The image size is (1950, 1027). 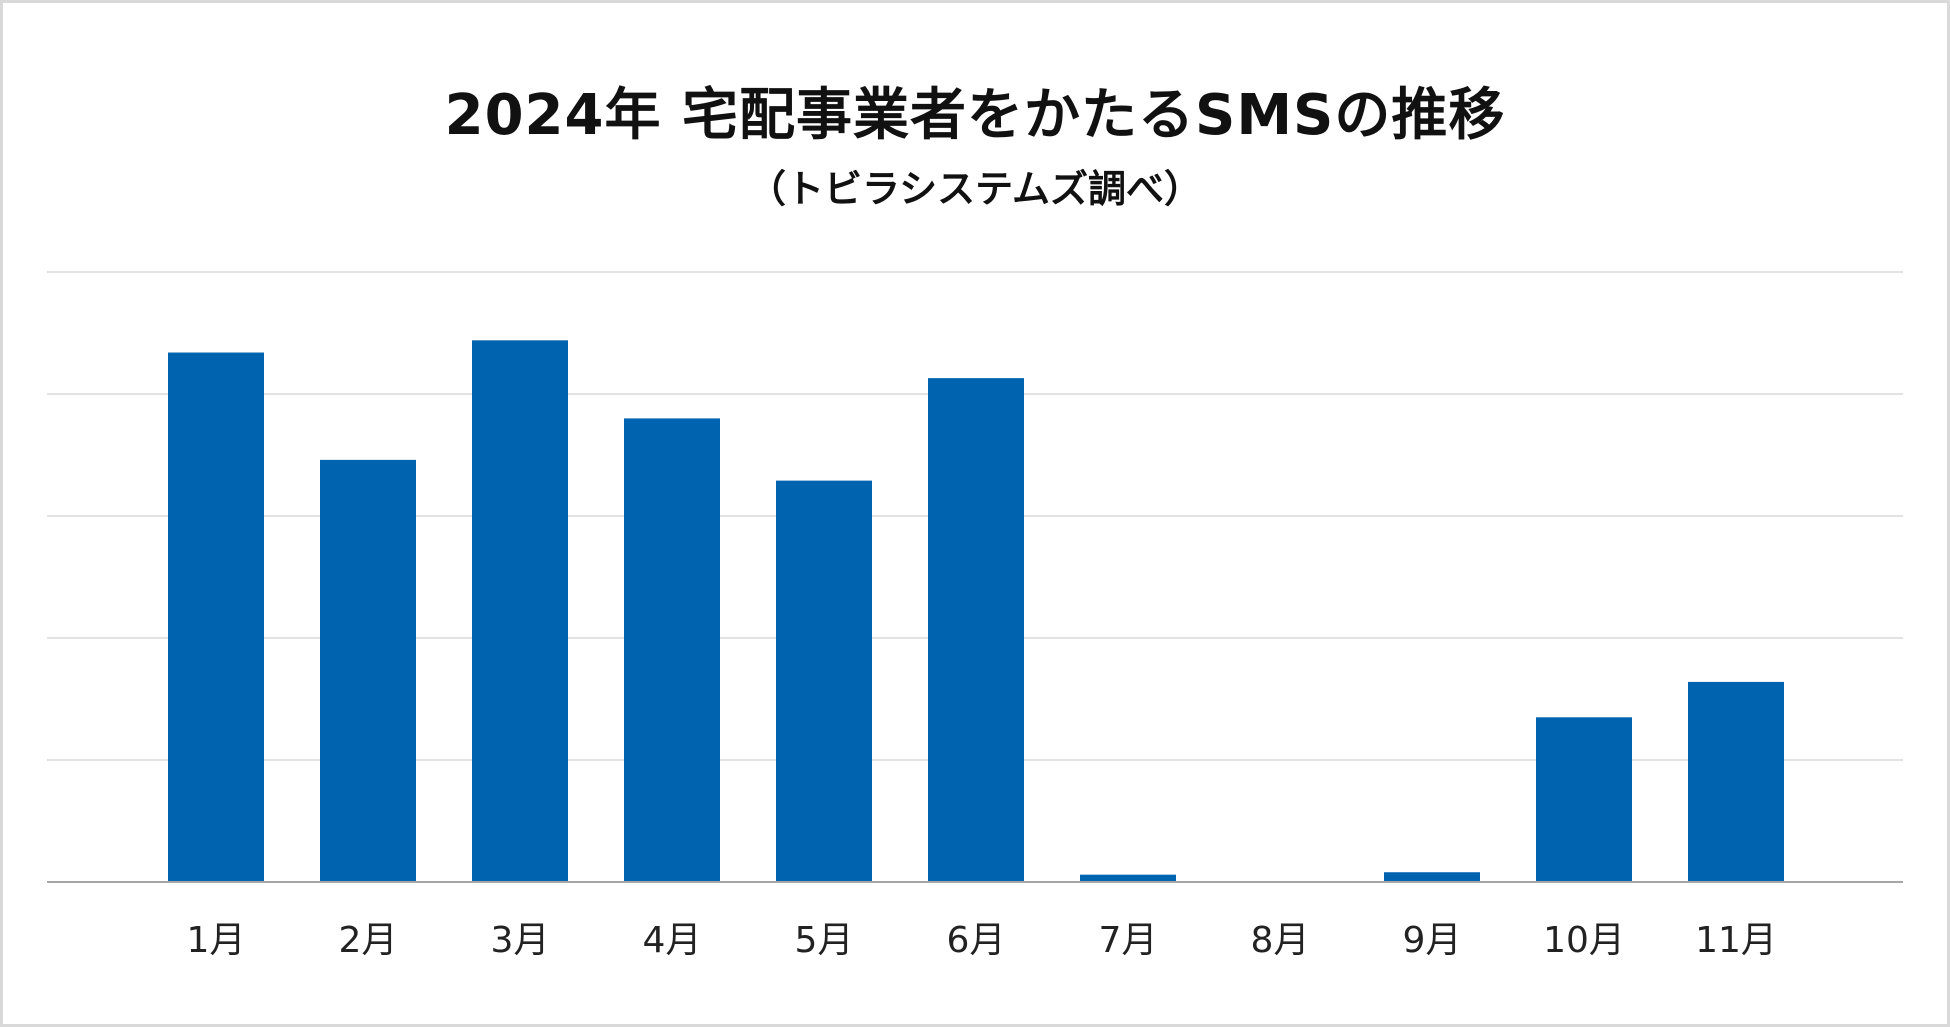 I want to click on x-tick-label: 4月, so click(x=672, y=940).